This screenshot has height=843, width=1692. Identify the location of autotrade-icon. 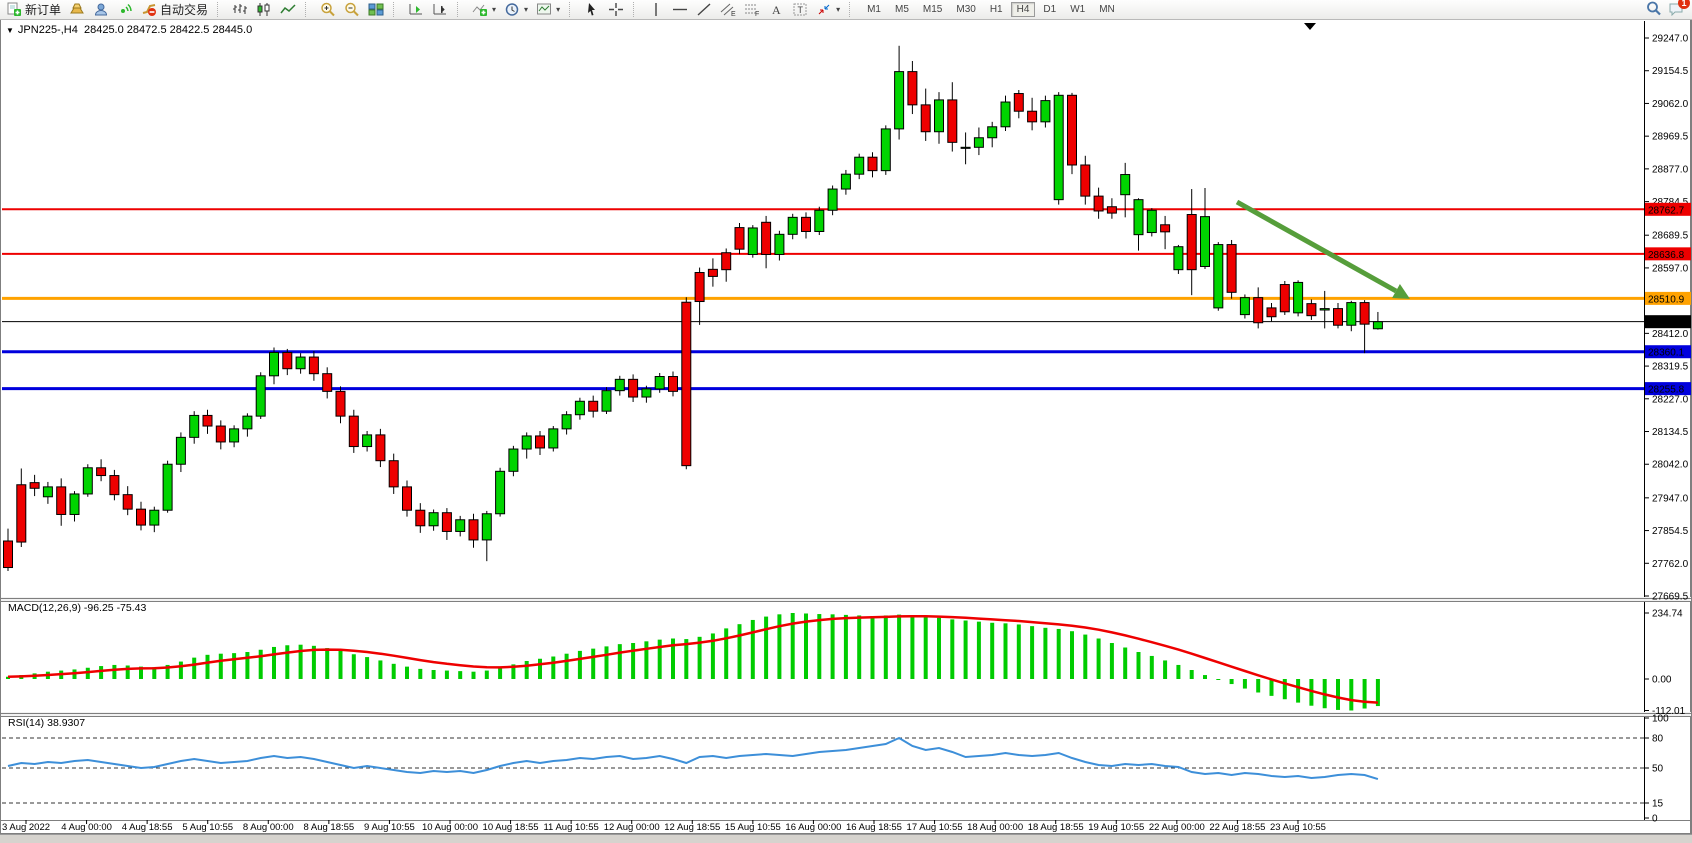
(149, 9).